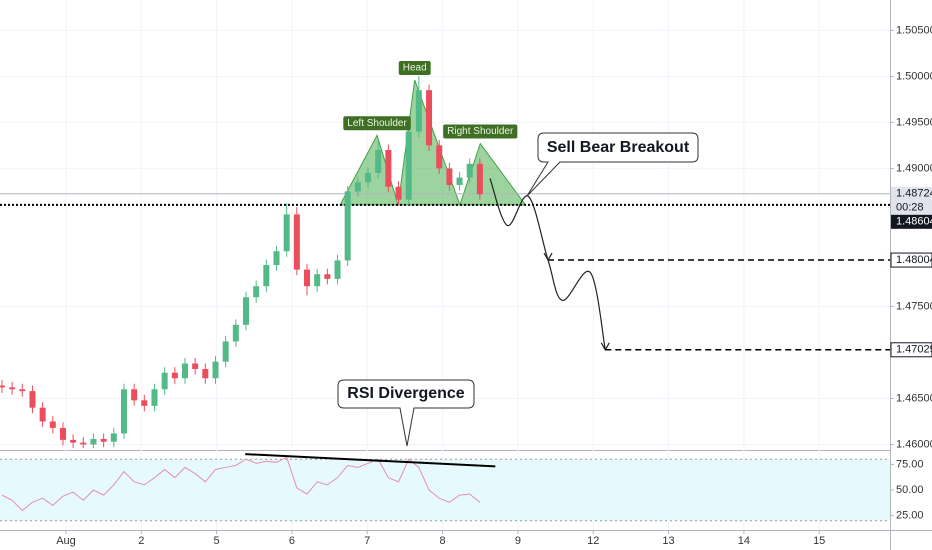 Image resolution: width=932 pixels, height=550 pixels. What do you see at coordinates (367, 541) in the screenshot?
I see `x-tick-label: 7` at bounding box center [367, 541].